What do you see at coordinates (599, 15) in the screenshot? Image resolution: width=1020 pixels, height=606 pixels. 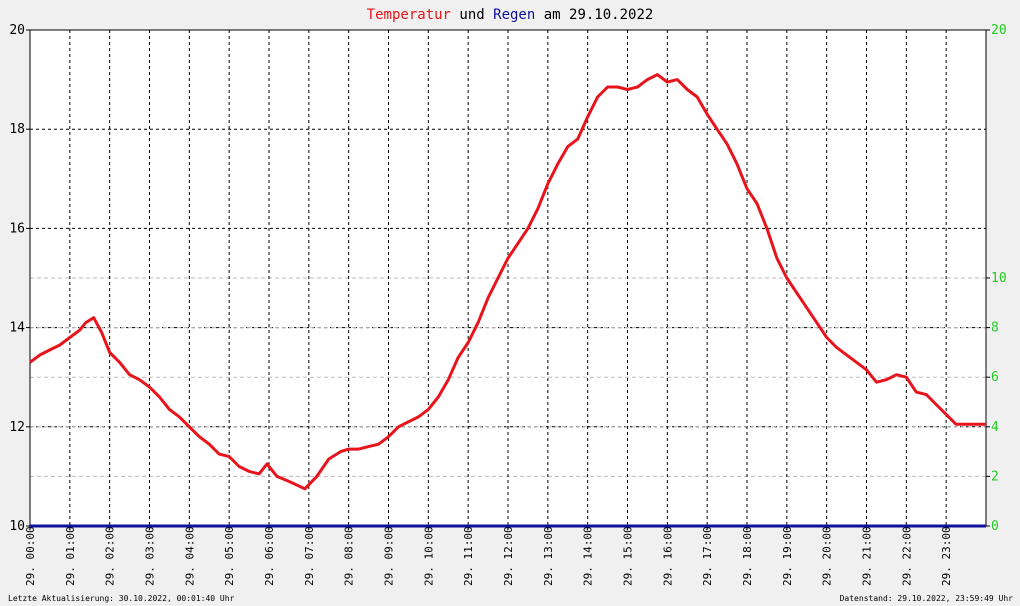 I see `title-date: am 29.10.2022` at bounding box center [599, 15].